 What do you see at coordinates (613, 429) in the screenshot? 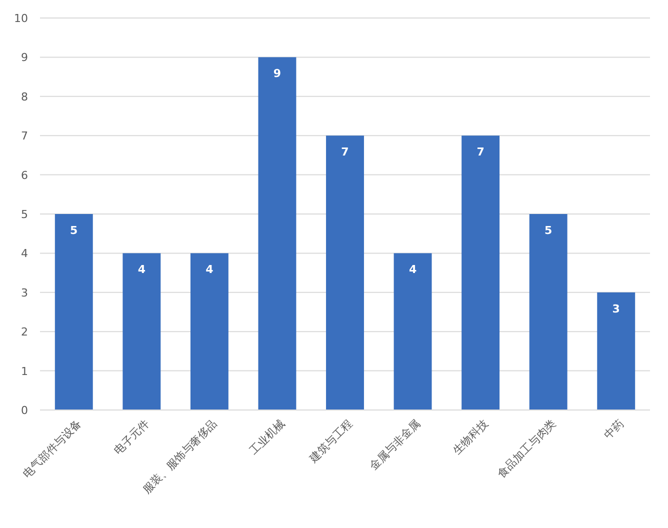
I see `x-tick-label: 中药` at bounding box center [613, 429].